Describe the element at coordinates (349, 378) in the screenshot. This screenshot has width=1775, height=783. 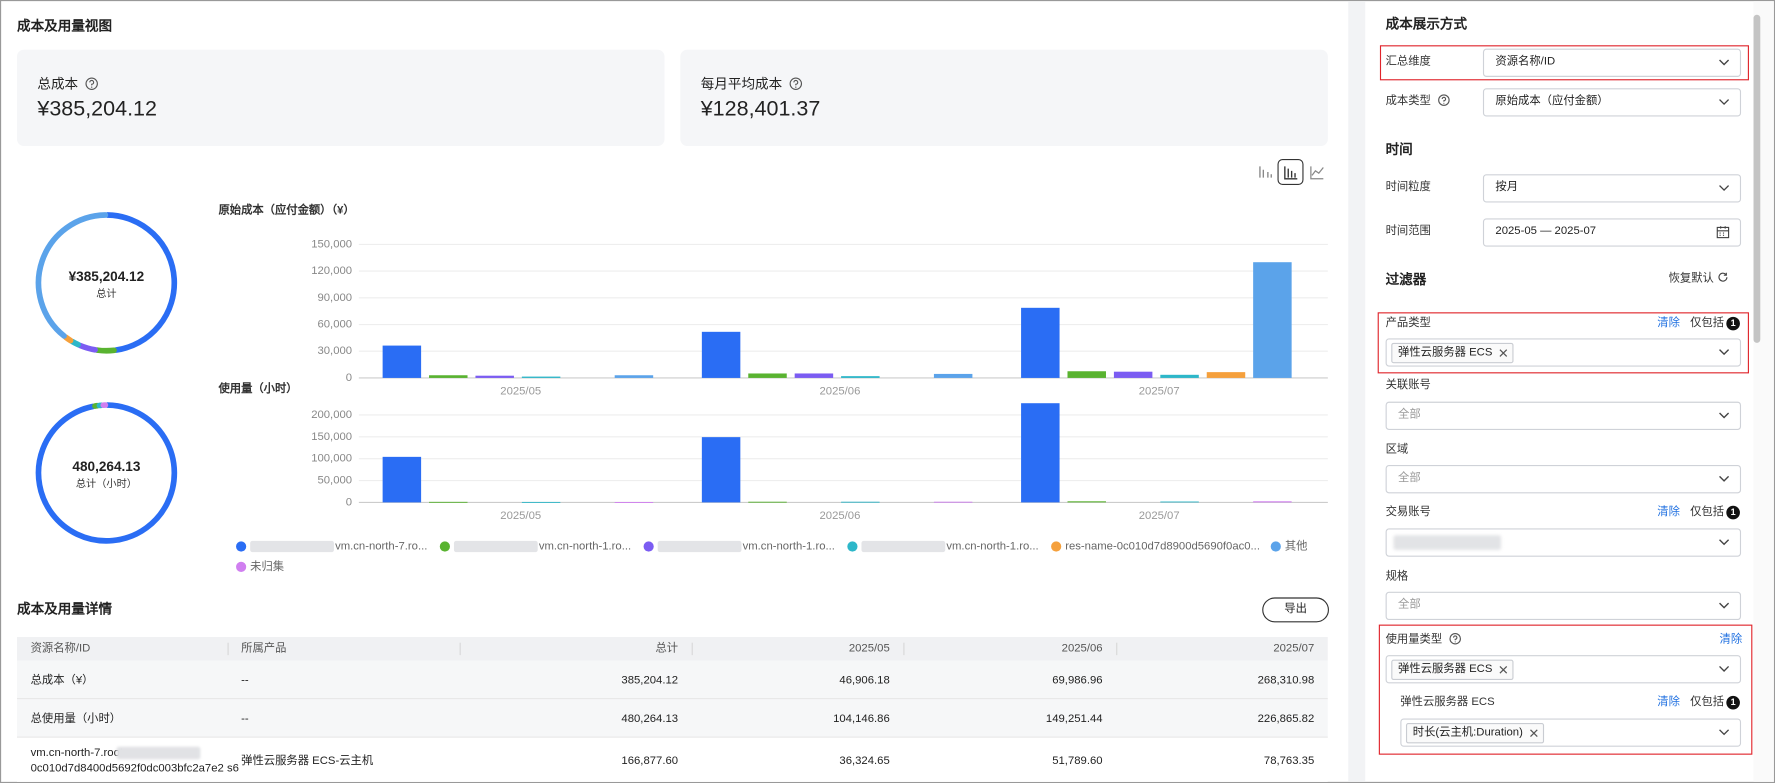
I see `y-tick-label: 0` at that location.